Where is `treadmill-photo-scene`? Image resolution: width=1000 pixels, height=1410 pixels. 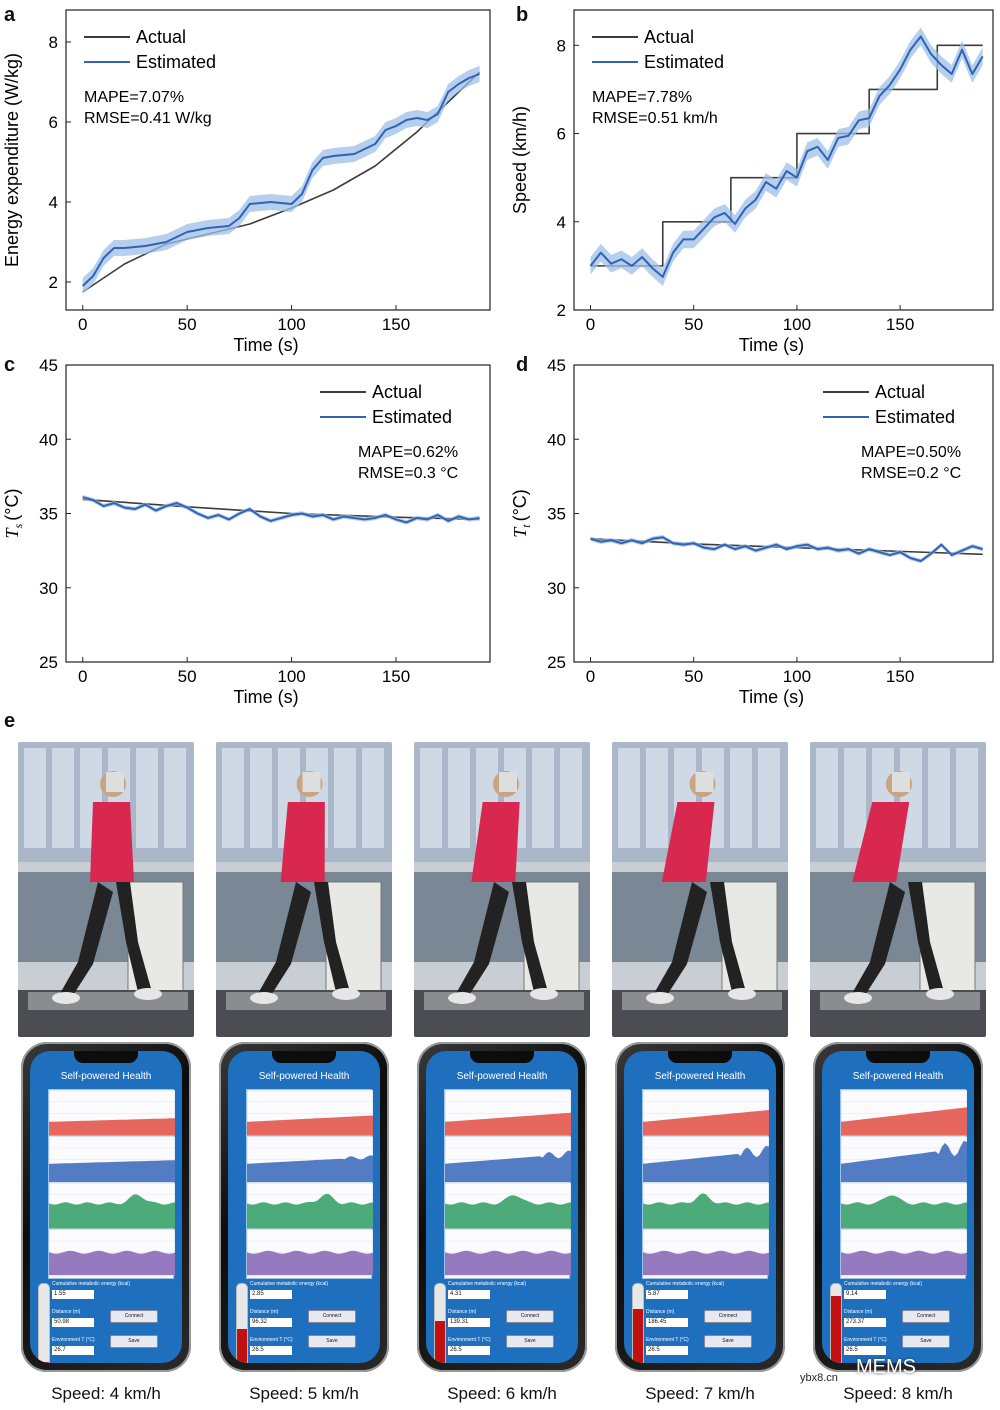
treadmill-photo-scene is located at coordinates (898, 889).